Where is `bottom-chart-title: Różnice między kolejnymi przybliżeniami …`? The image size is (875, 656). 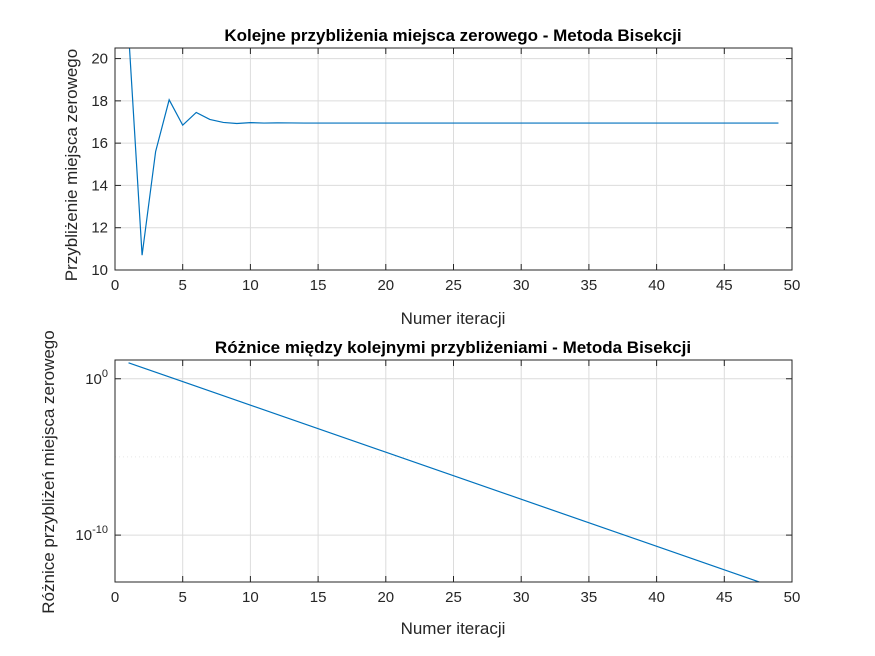
bottom-chart-title: Różnice między kolejnymi przybliżeniami … is located at coordinates (453, 347).